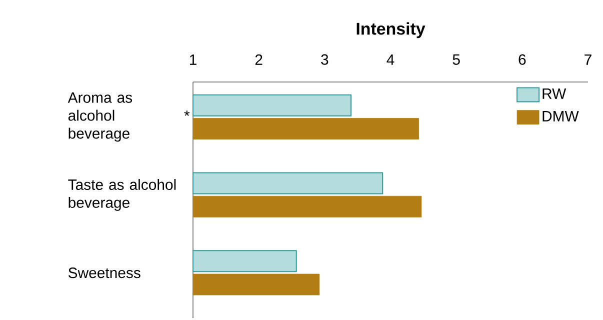  I want to click on x-axis-title: Intensity, so click(391, 30).